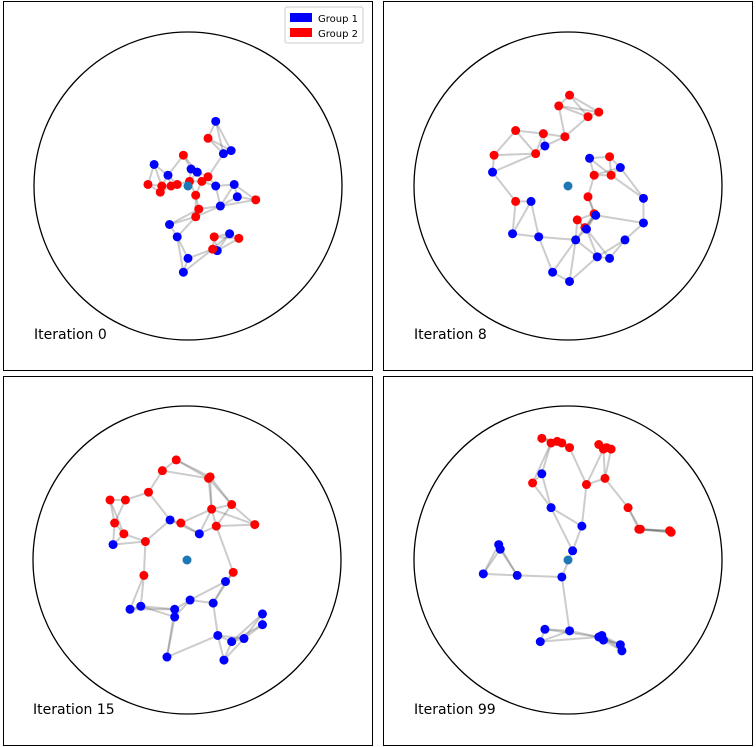 This screenshot has width=756, height=747. I want to click on legend: Group 1 Group 2, so click(324, 25).